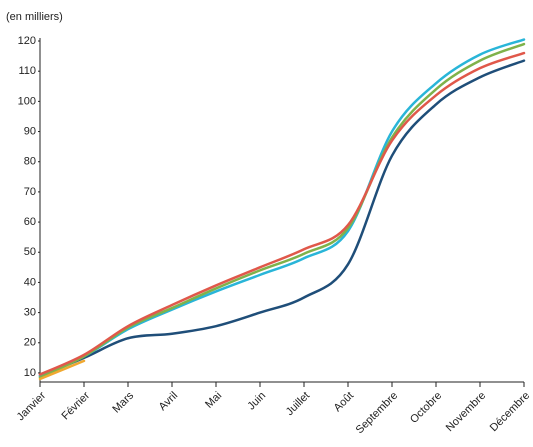  I want to click on y-tick-label: 60, so click(30, 222).